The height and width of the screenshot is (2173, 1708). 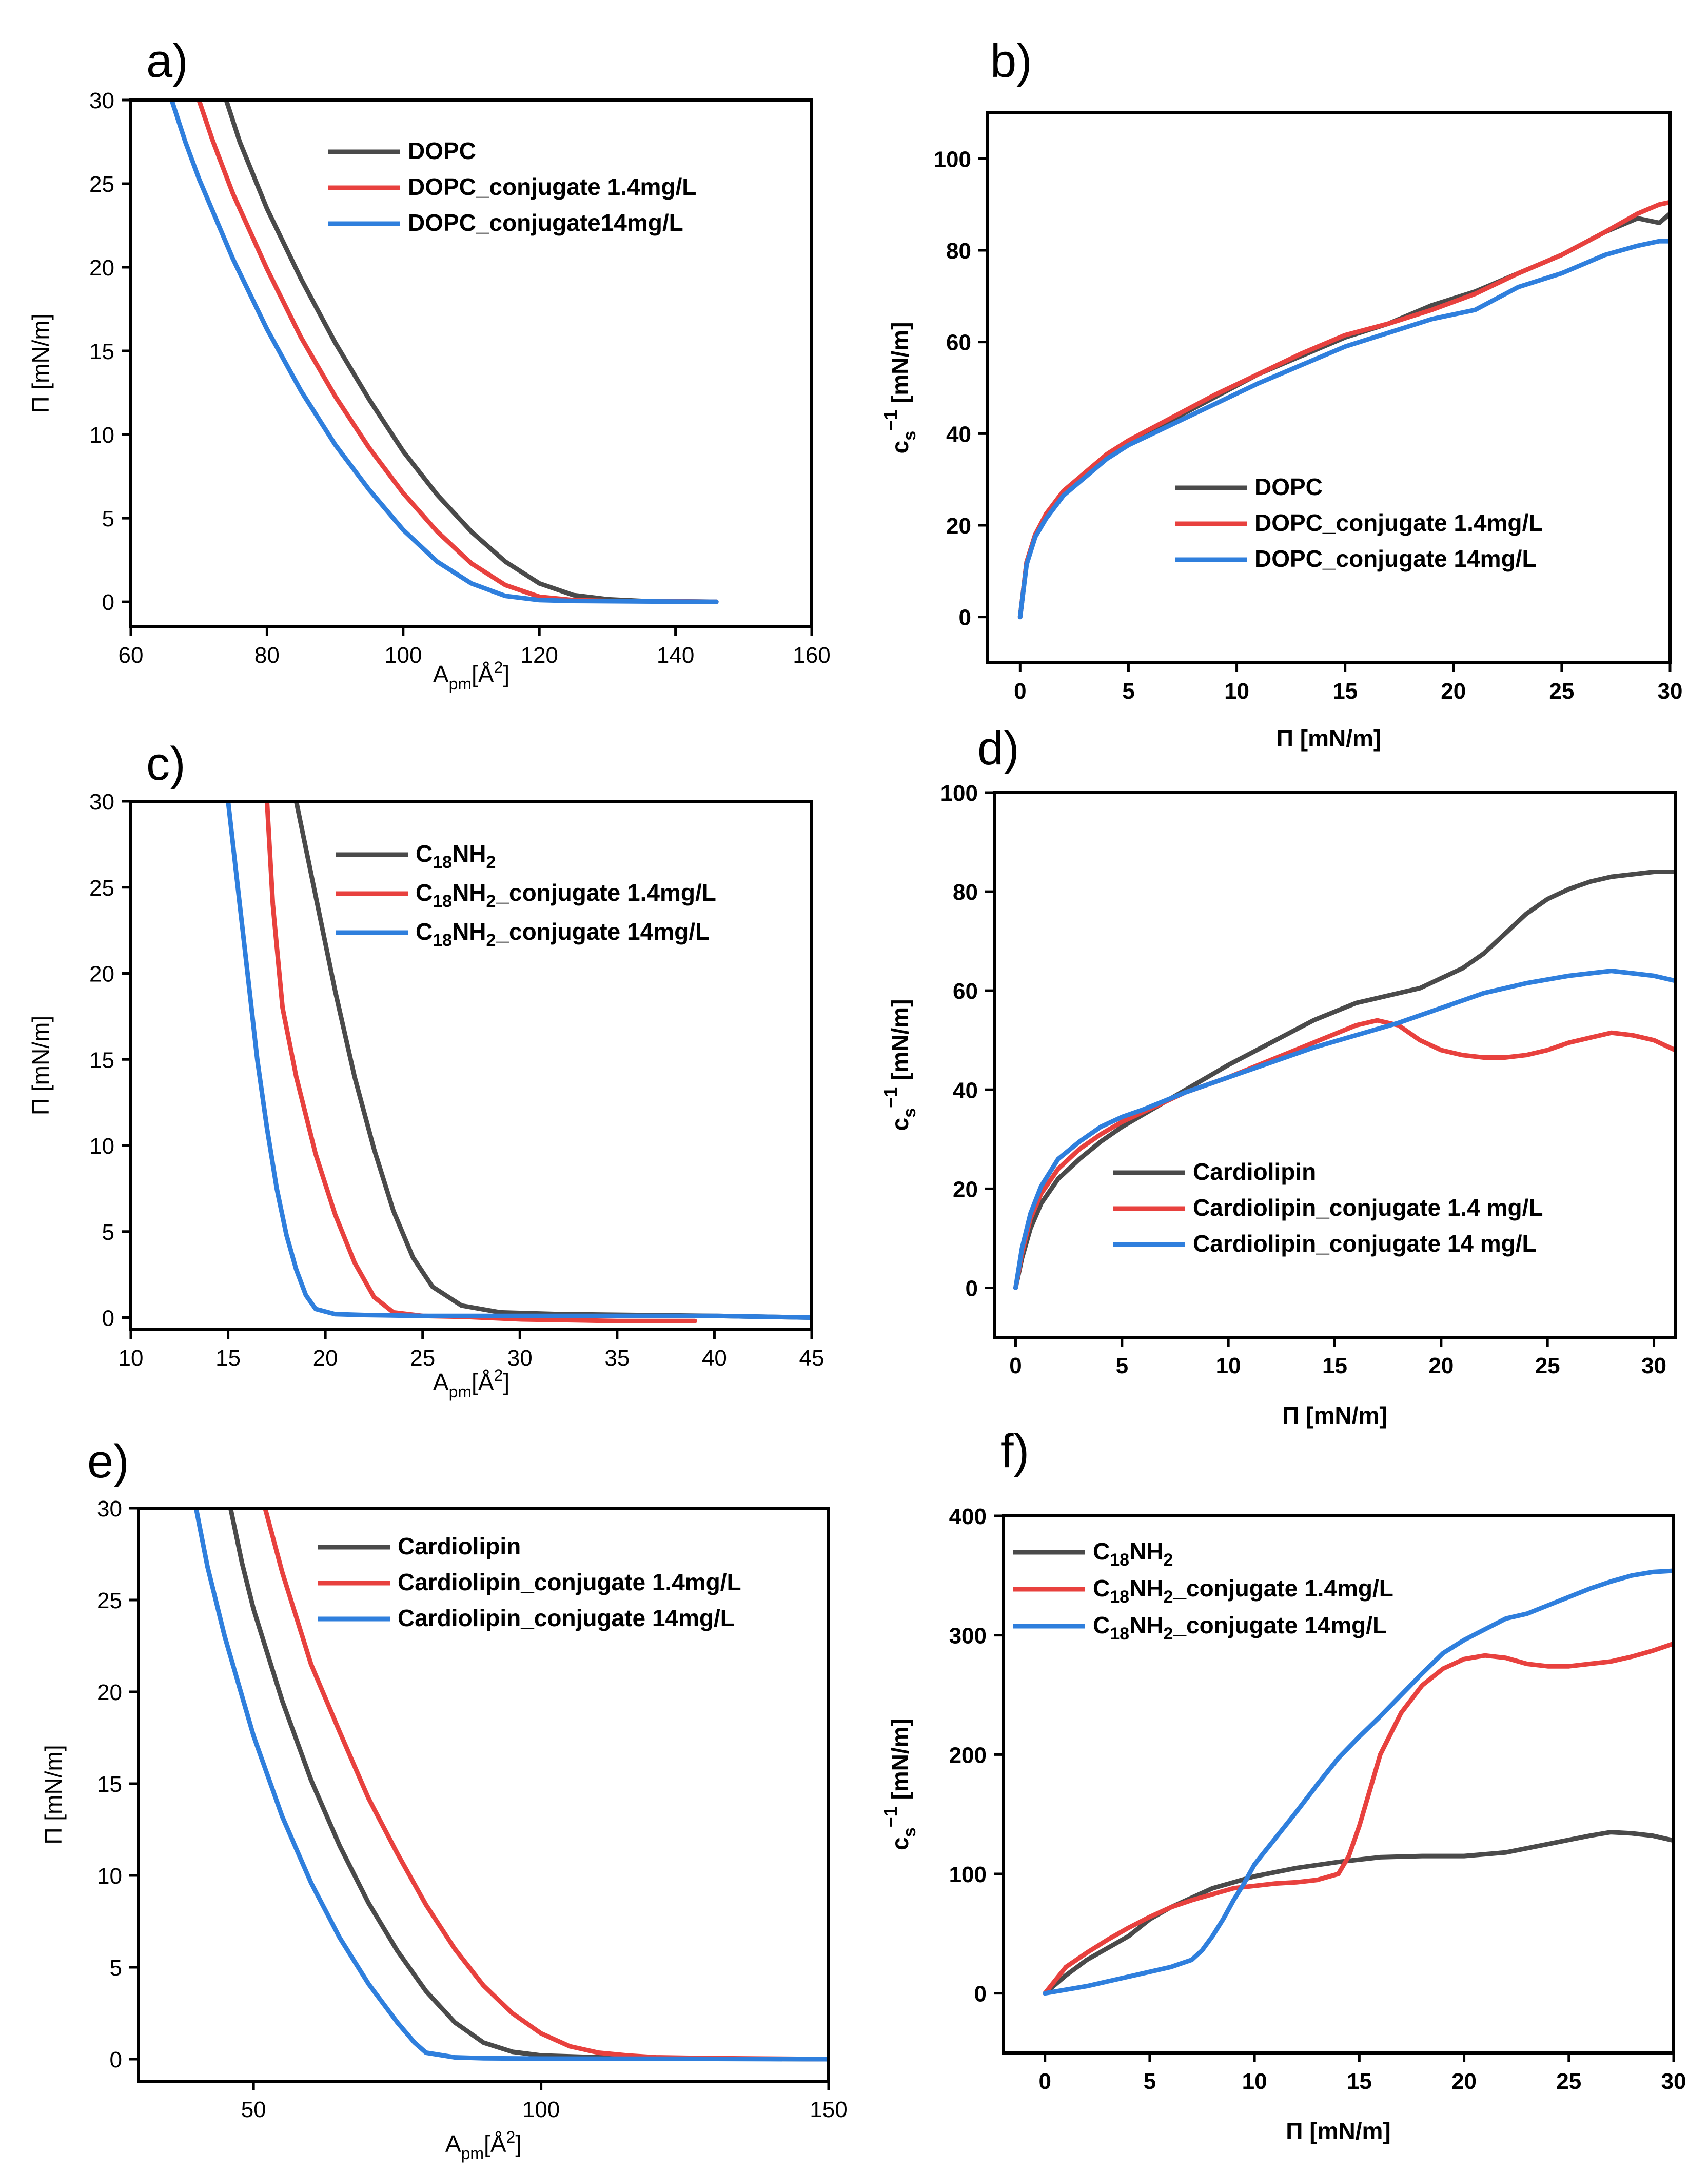 I want to click on x-axis-title: Apm[Å2], so click(x=471, y=675).